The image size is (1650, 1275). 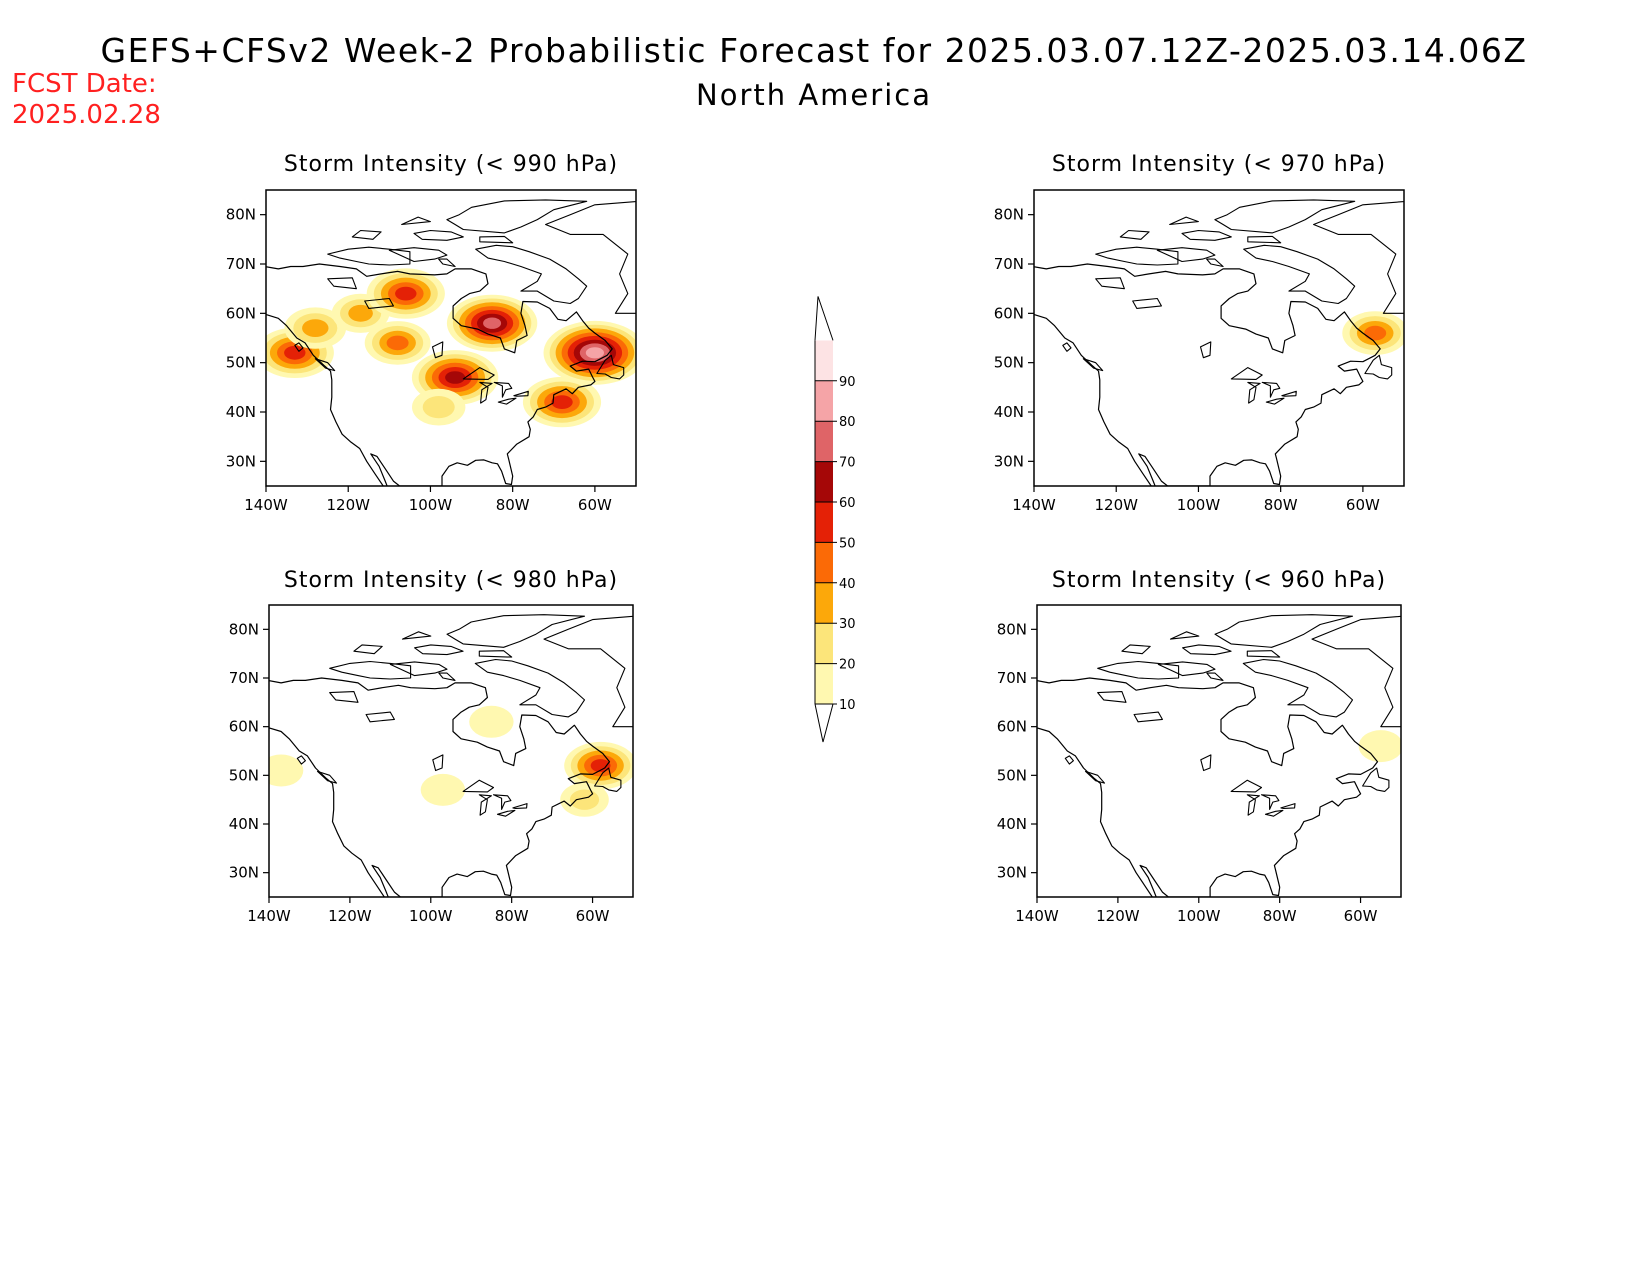 I want to click on colorbar-top-cap, so click(x=824, y=318).